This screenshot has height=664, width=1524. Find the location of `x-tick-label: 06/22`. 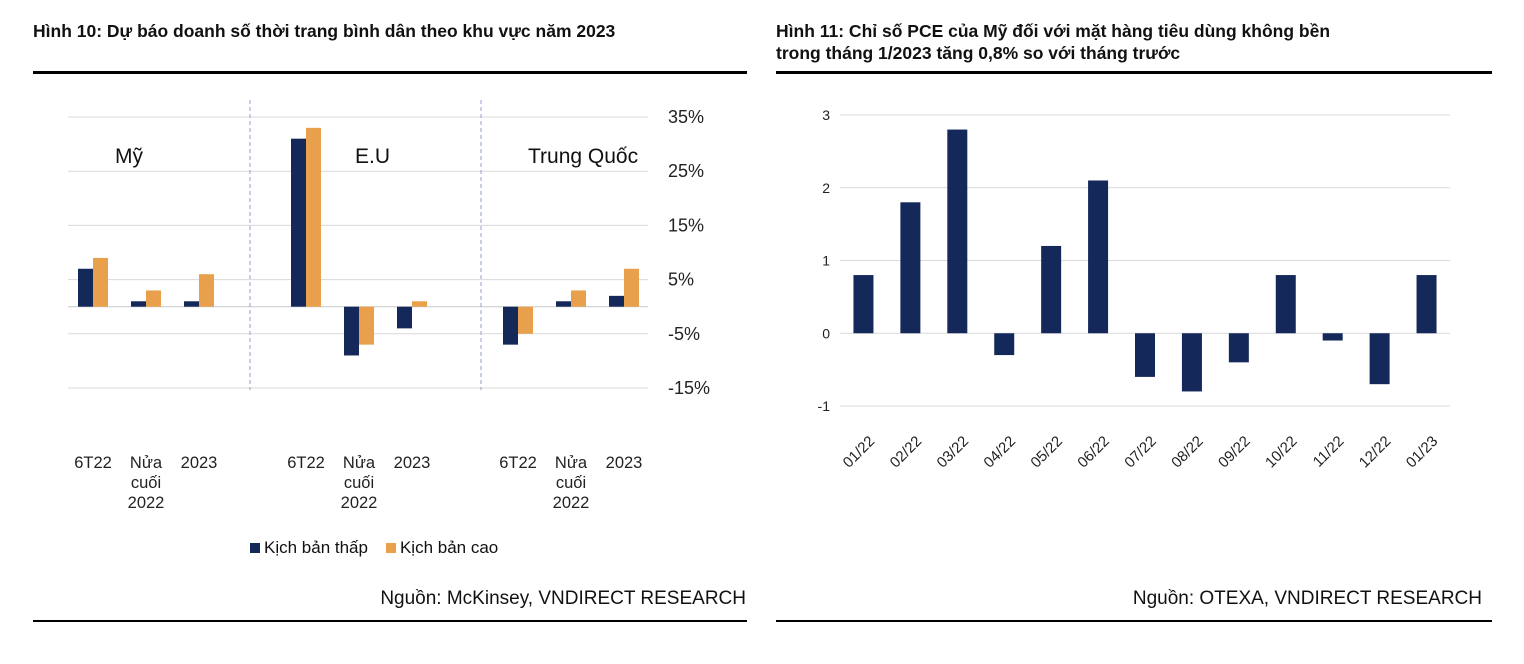

x-tick-label: 06/22 is located at coordinates (1093, 452).